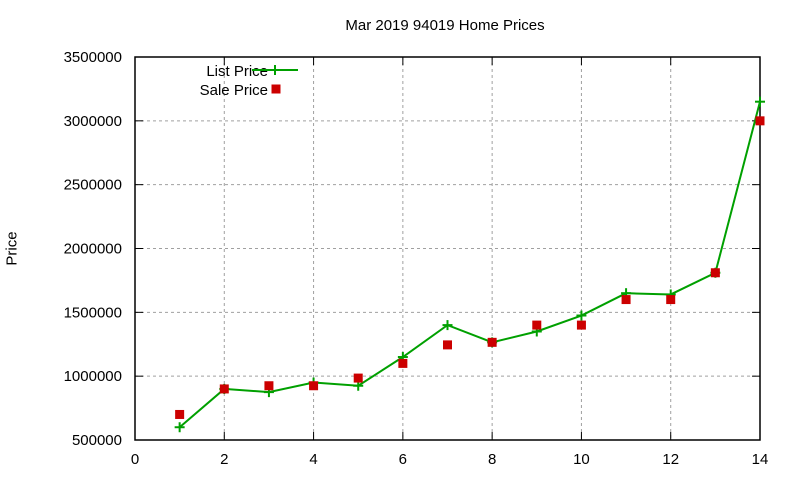 Image resolution: width=800 pixels, height=480 pixels. I want to click on y-tick-label: 3000000, so click(93, 121).